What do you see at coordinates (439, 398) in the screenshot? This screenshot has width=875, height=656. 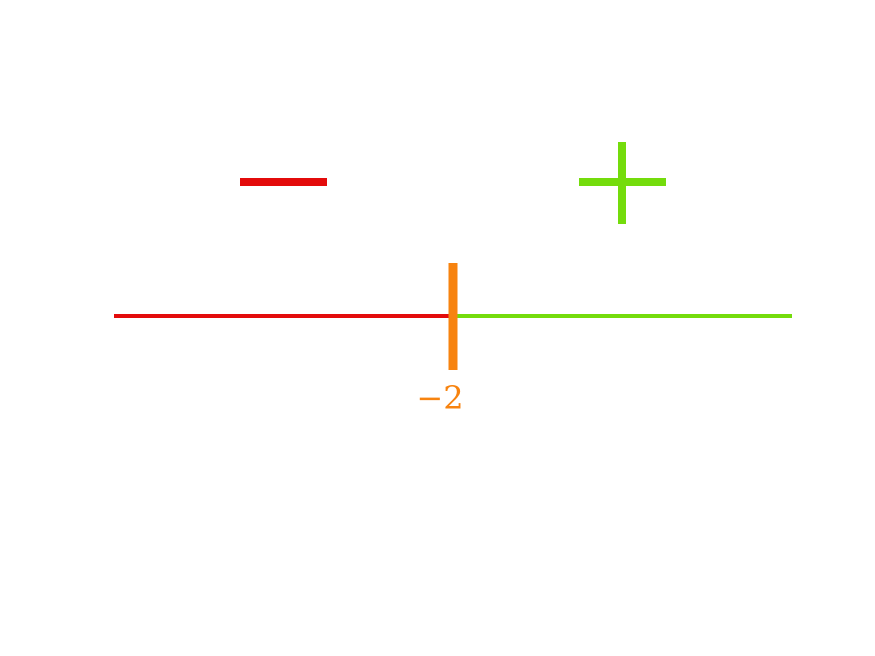 I see `critical-point-label: −2` at bounding box center [439, 398].